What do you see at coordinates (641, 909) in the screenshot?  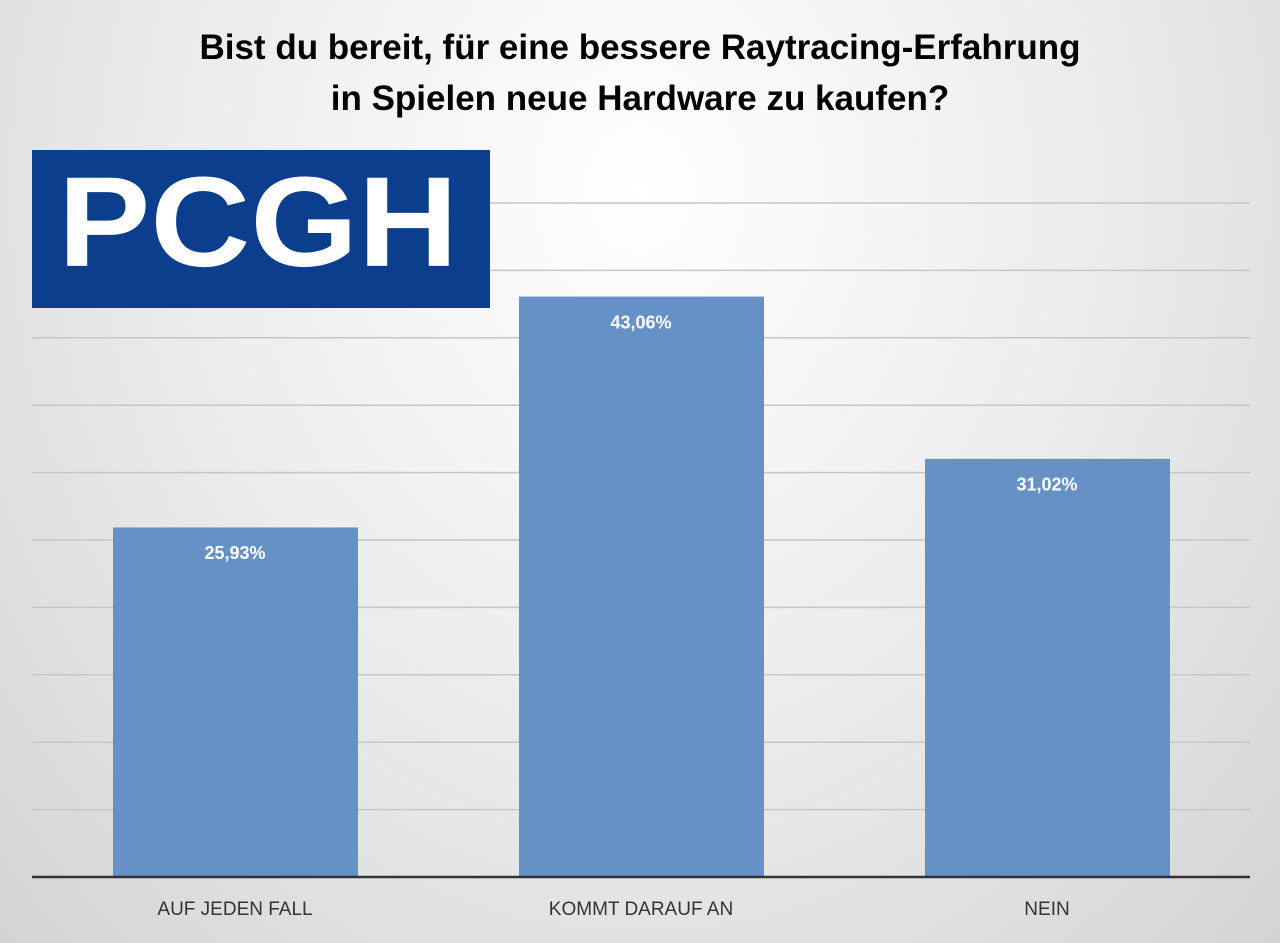 I see `x-tick-label: KOMMT DARAUF AN` at bounding box center [641, 909].